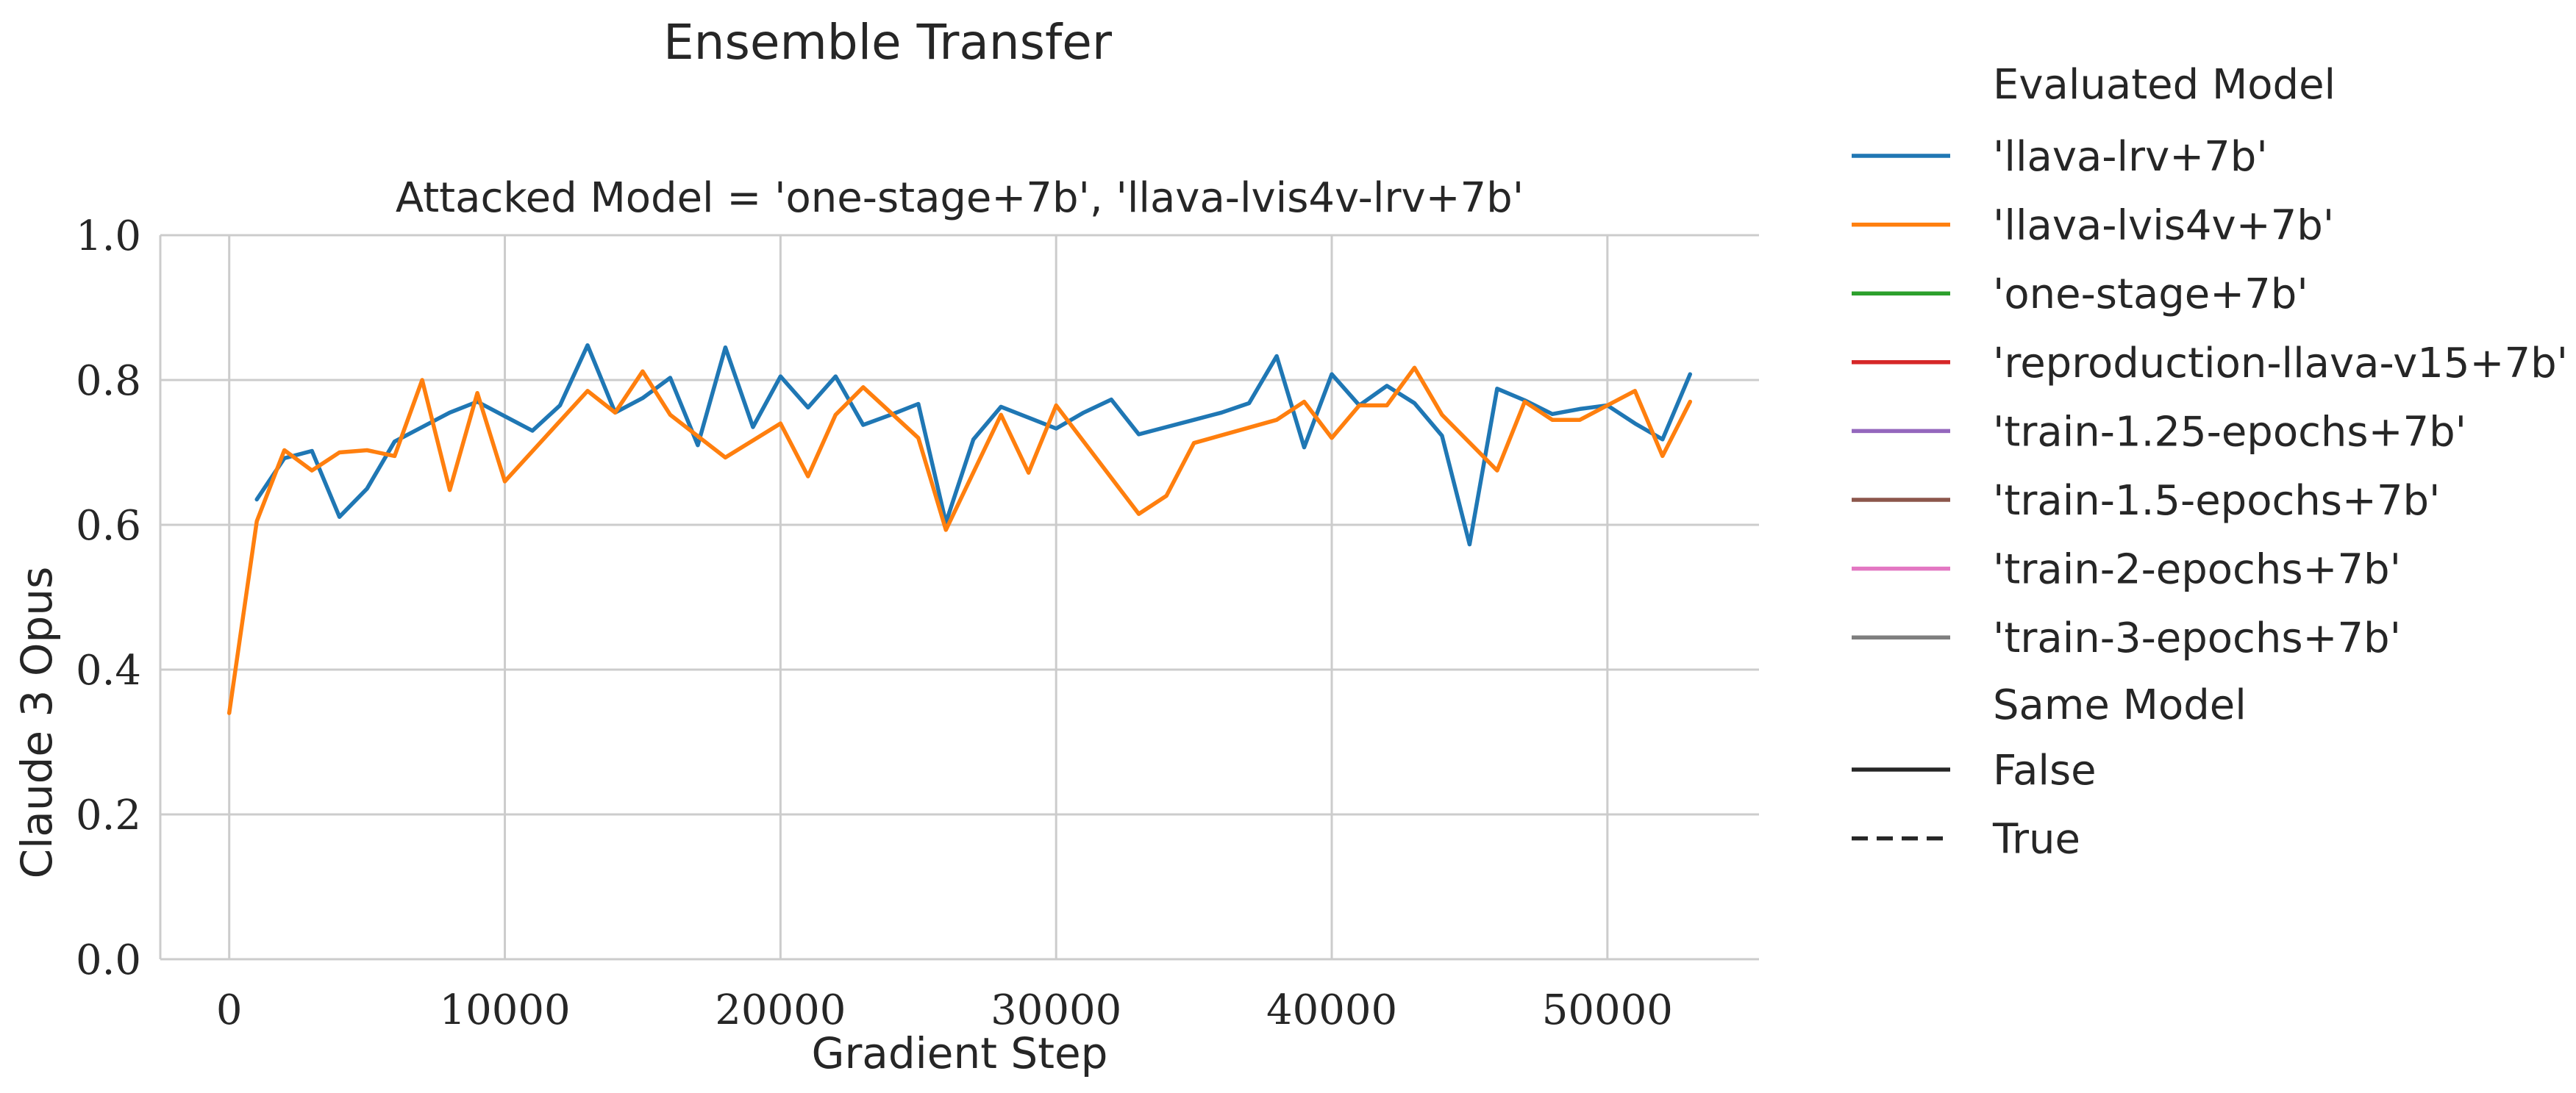 This screenshot has width=2576, height=1093. Describe the element at coordinates (2197, 638) in the screenshot. I see `legend-label: 'train-3-epochs+7b'` at that location.